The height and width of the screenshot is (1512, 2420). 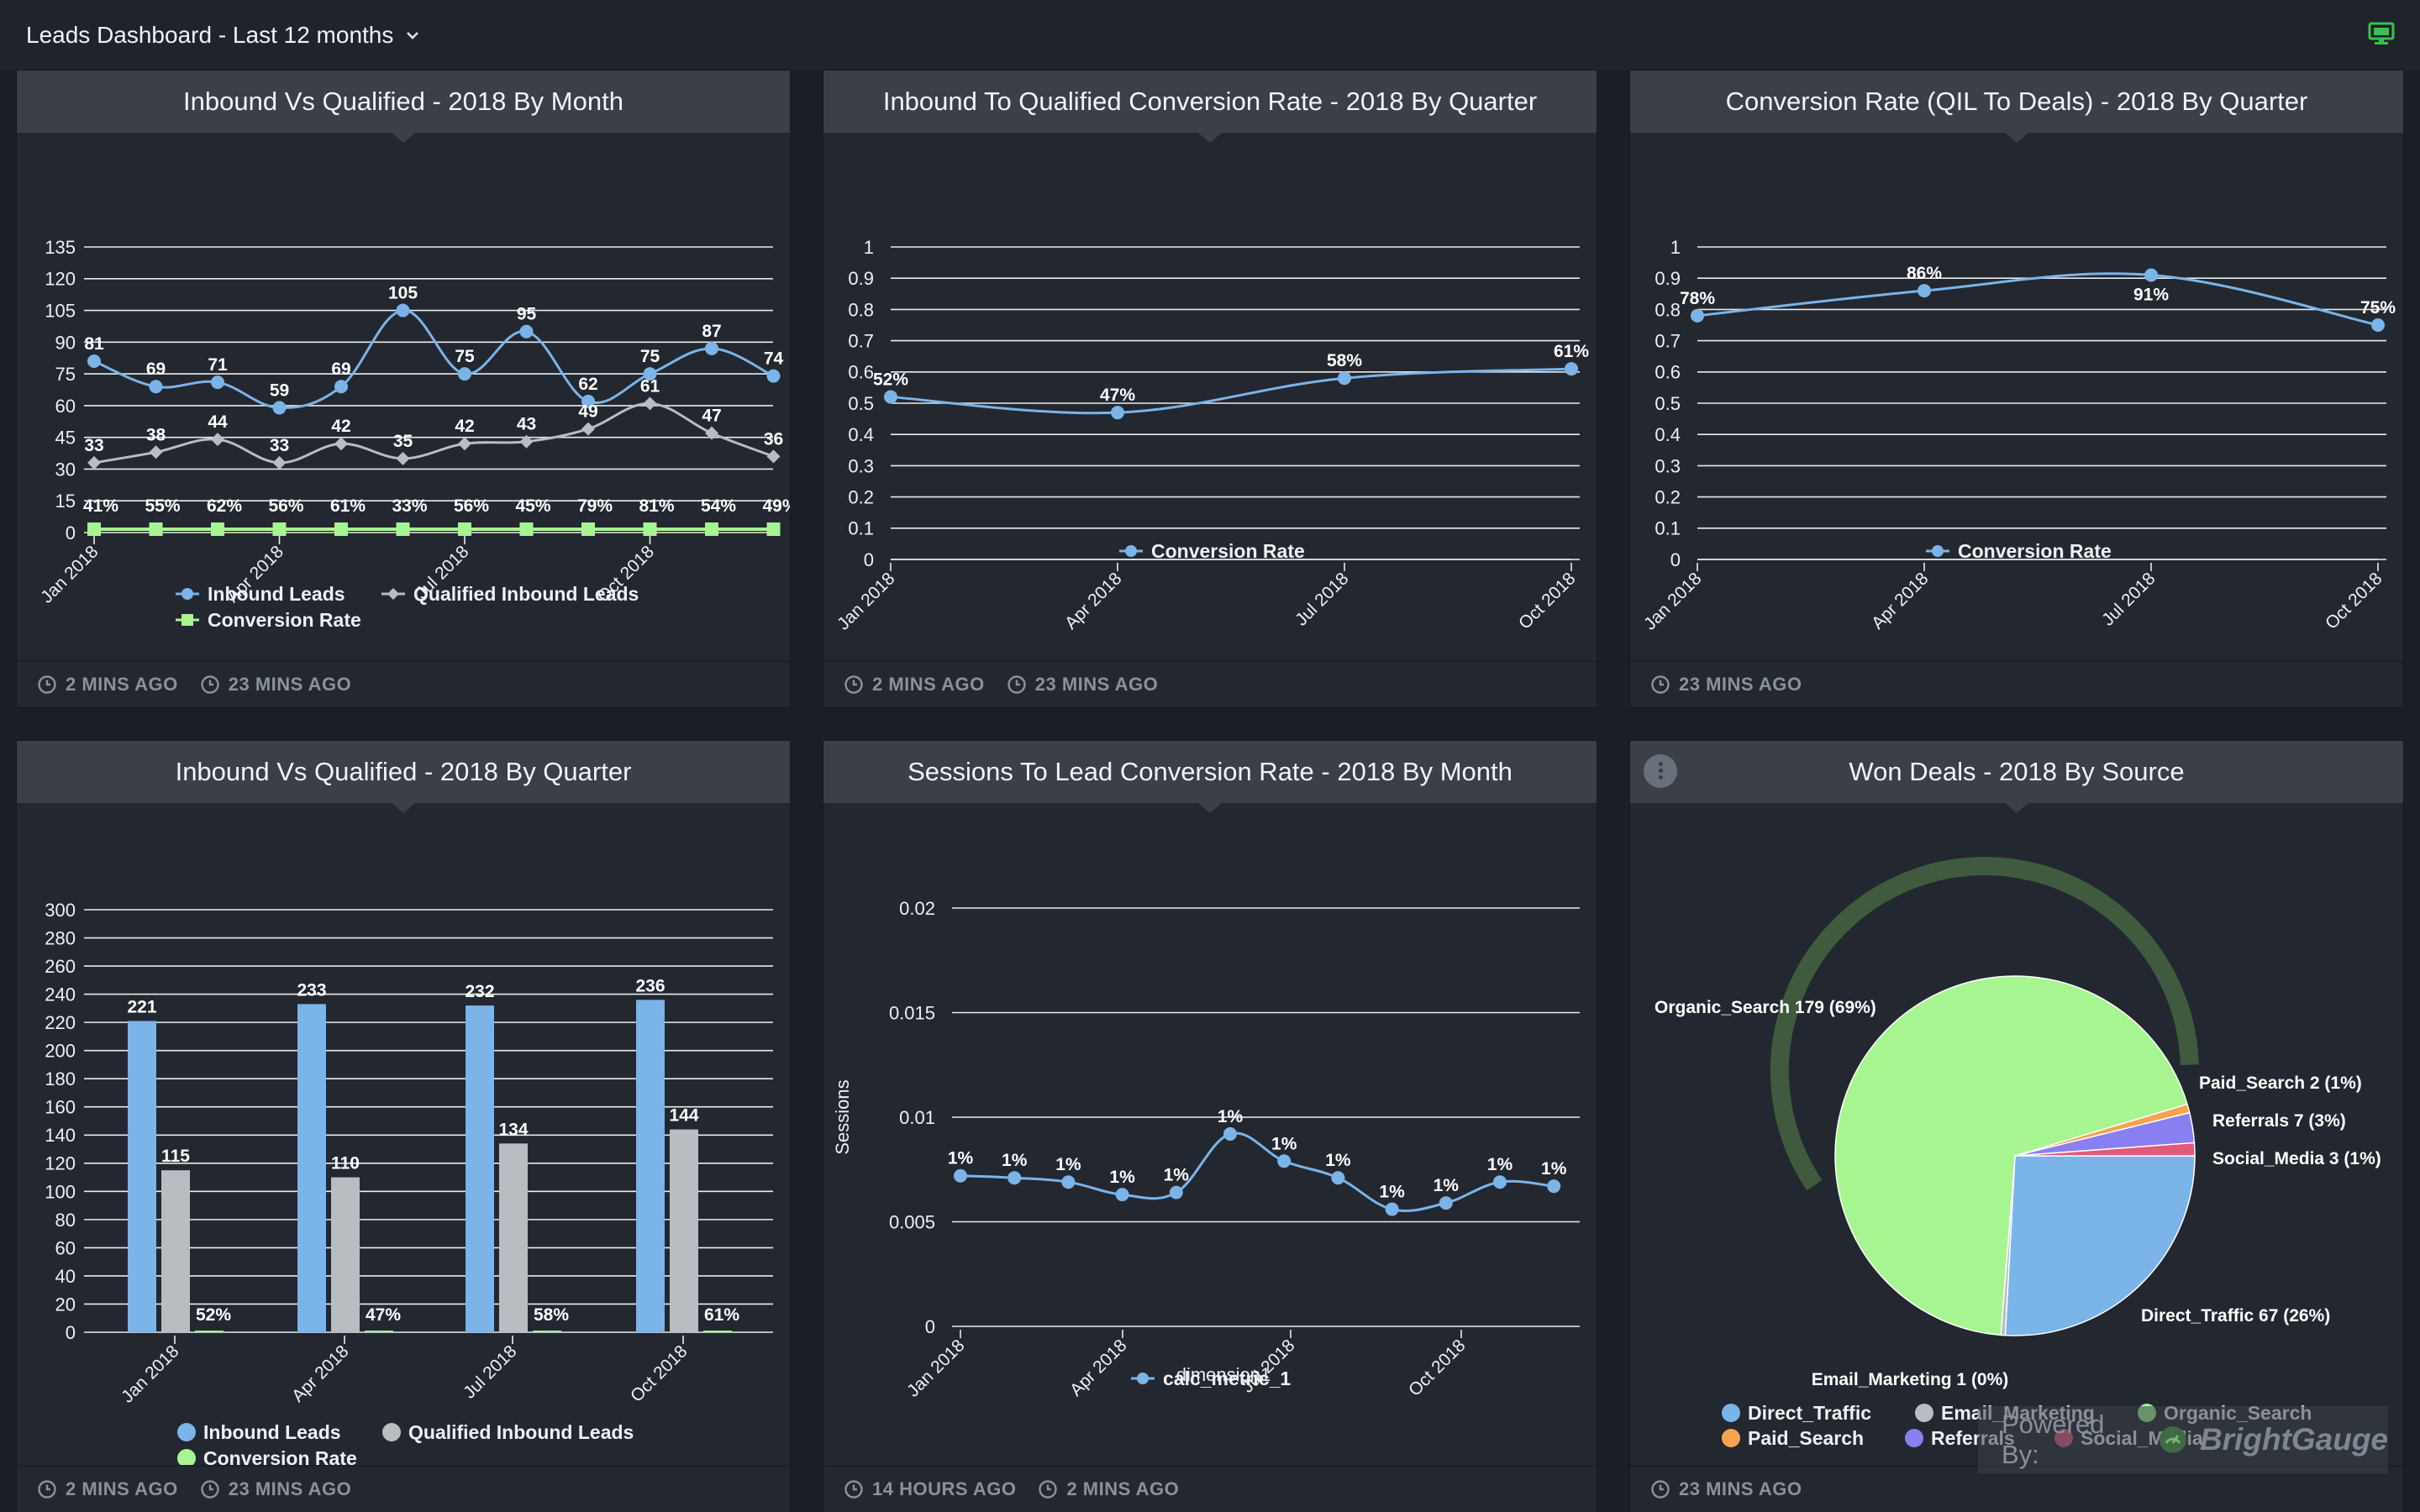 I want to click on y-tick-label: 160, so click(x=60, y=1107).